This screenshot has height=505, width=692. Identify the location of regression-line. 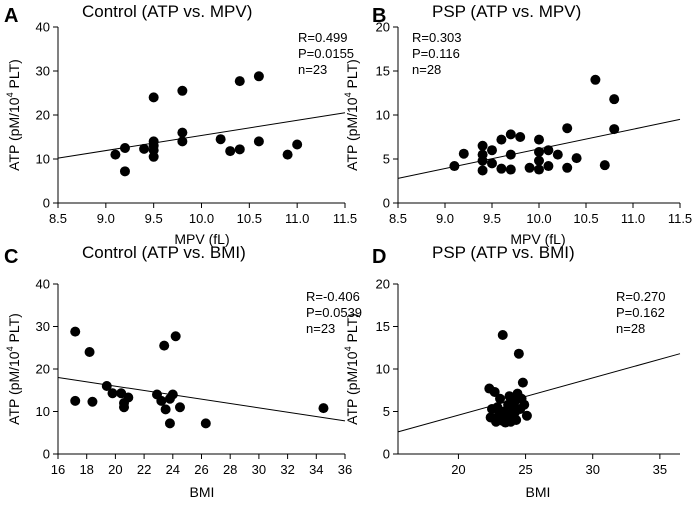
(201, 399).